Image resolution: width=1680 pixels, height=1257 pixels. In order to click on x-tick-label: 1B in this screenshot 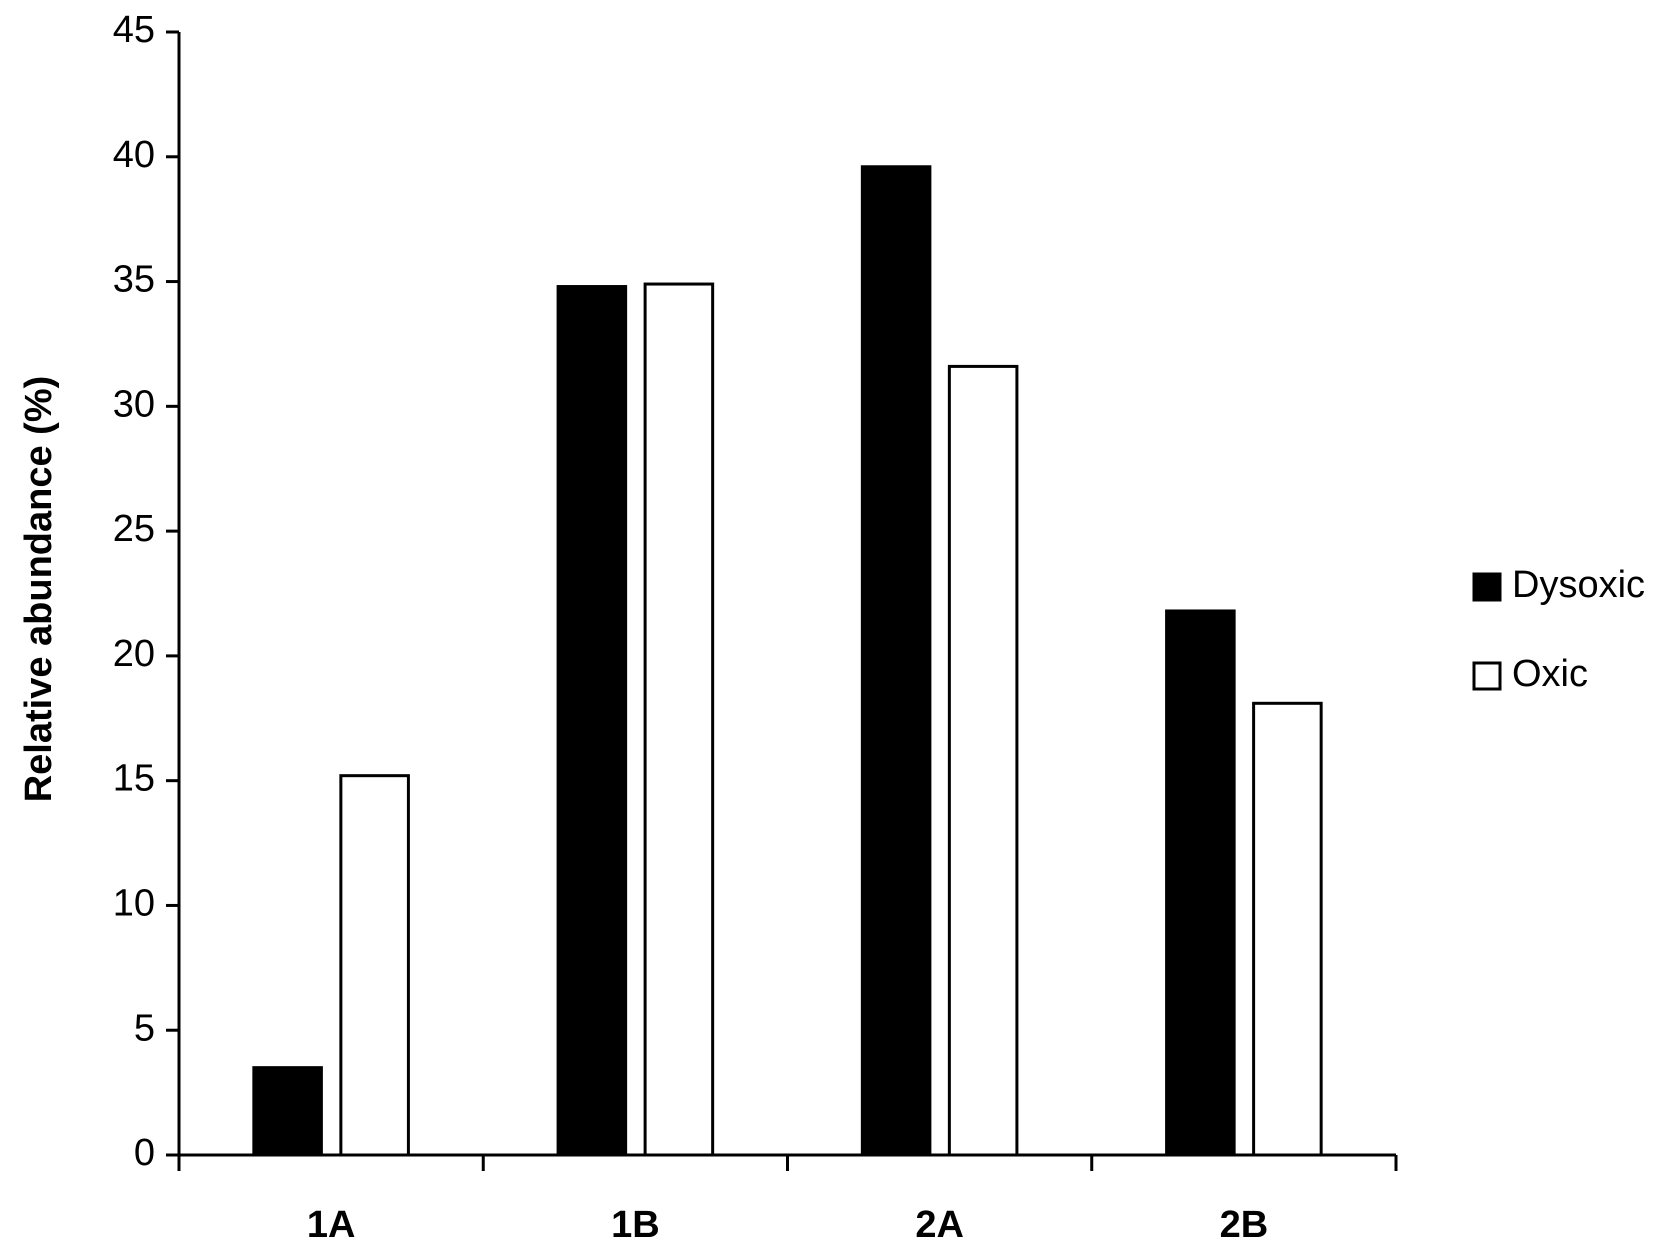, I will do `click(635, 1225)`.